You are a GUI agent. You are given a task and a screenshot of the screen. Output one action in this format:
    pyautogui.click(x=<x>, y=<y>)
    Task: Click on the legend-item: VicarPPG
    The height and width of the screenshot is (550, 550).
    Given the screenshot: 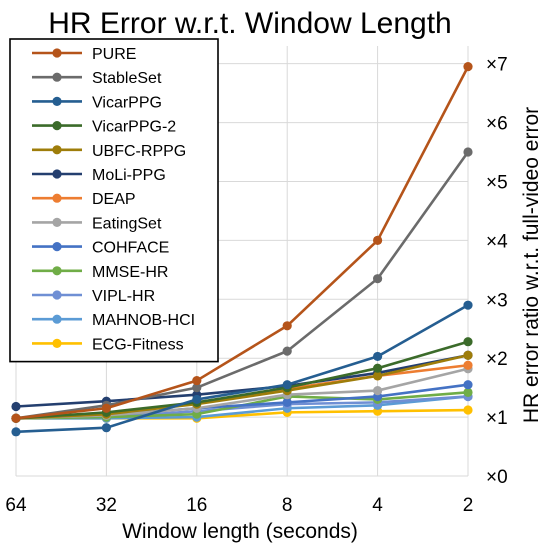 What is the action you would take?
    pyautogui.click(x=97, y=102)
    